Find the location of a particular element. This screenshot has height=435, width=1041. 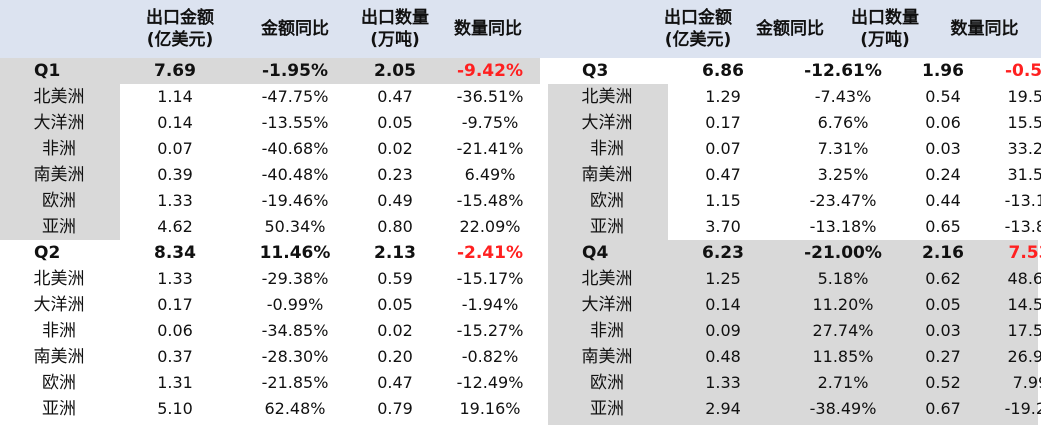

q1-summary-export-amount: 7.69 is located at coordinates (175, 71).